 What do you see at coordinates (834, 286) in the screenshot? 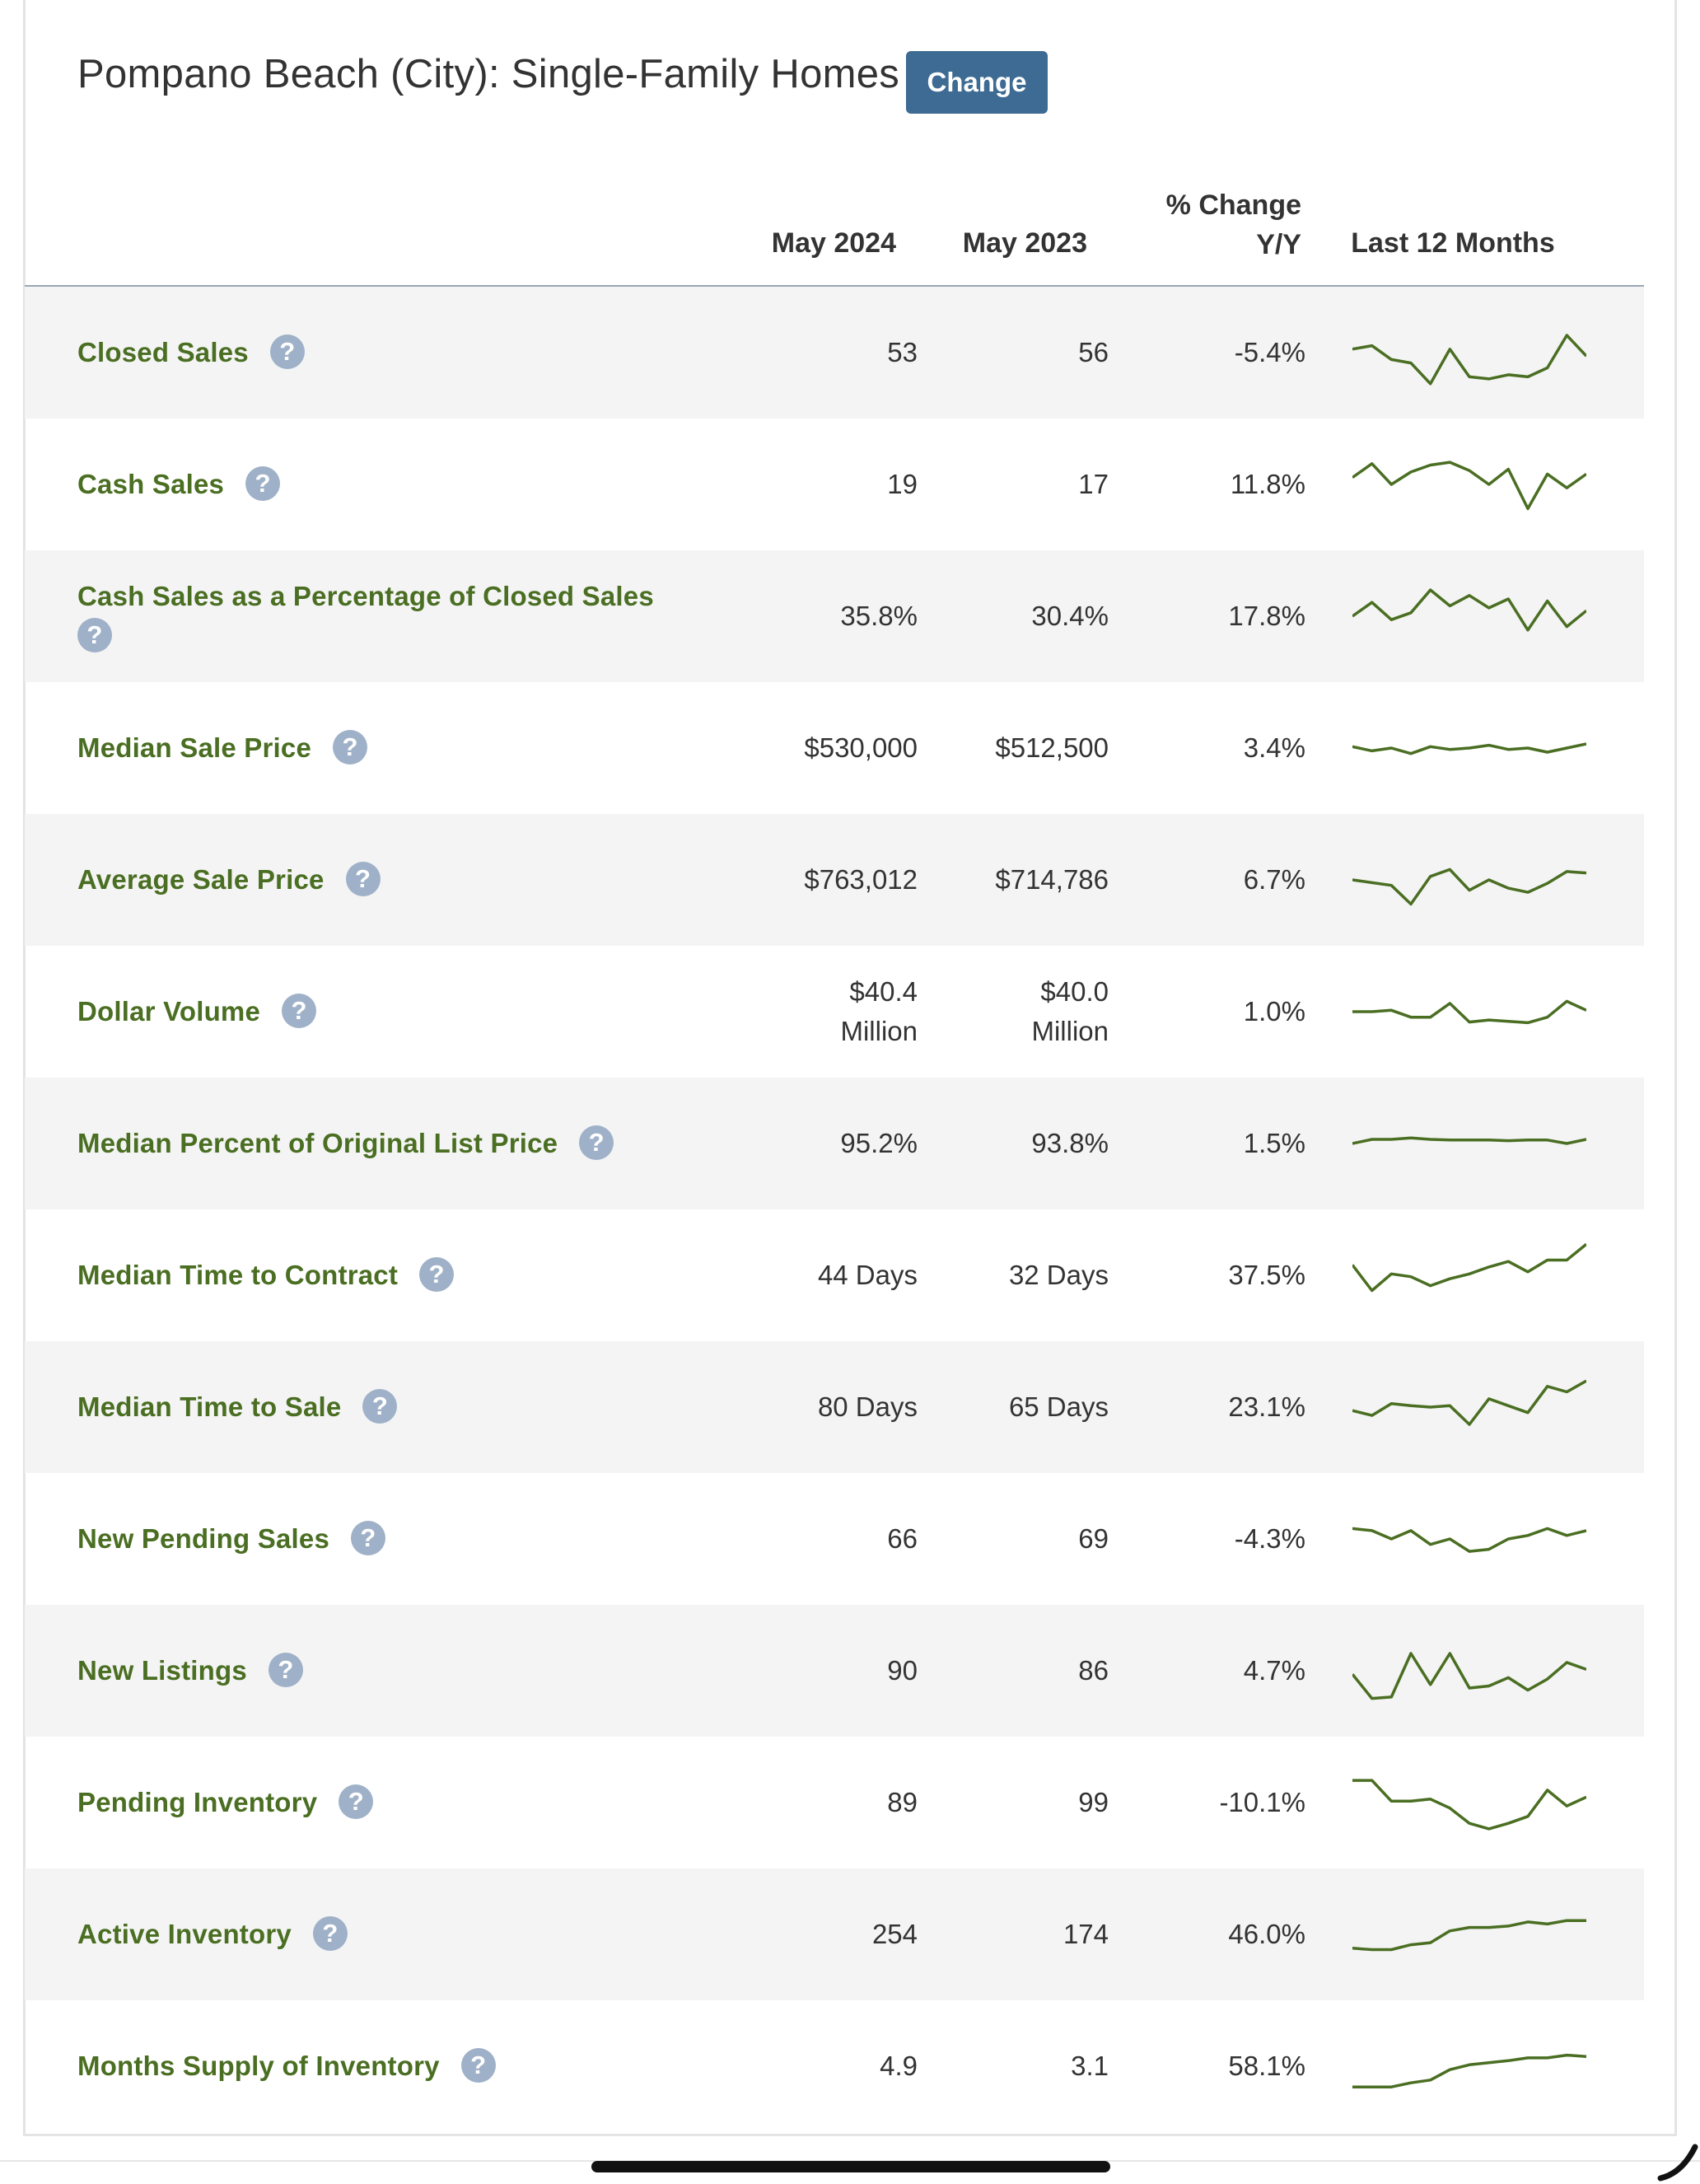
I see `header-divider` at bounding box center [834, 286].